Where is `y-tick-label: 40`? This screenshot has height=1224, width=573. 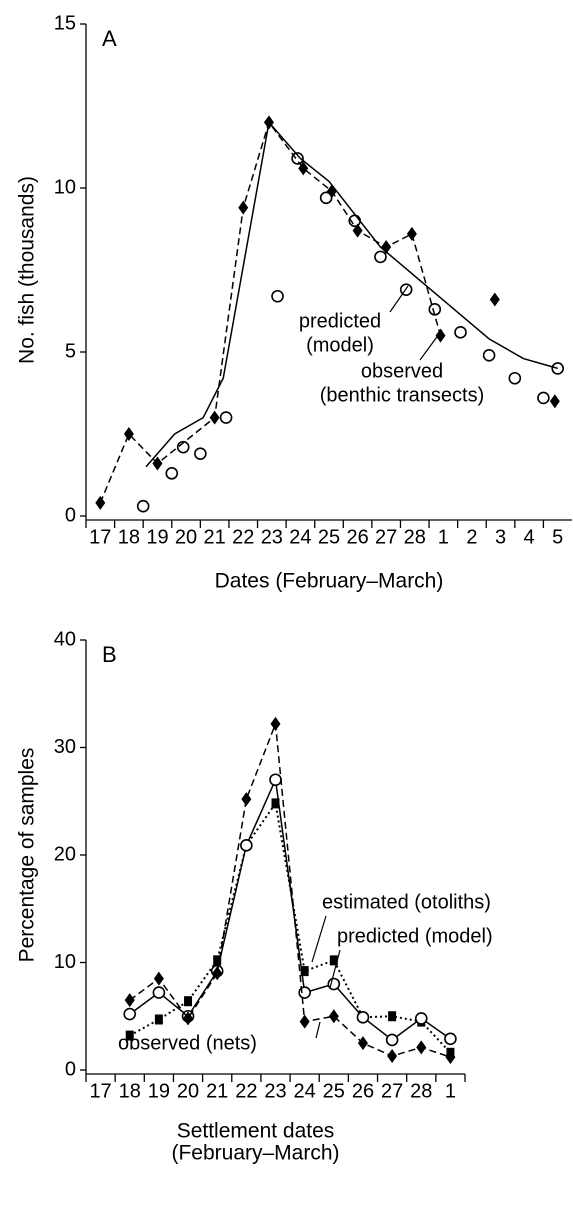
y-tick-label: 40 is located at coordinates (65, 639).